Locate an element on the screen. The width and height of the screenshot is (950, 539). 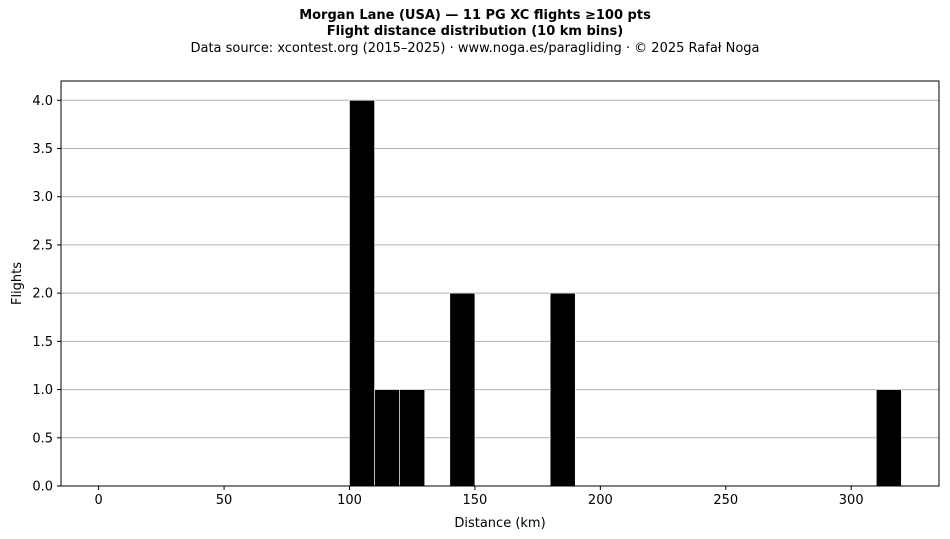
y-tick-label: 0.5 is located at coordinates (42, 438).